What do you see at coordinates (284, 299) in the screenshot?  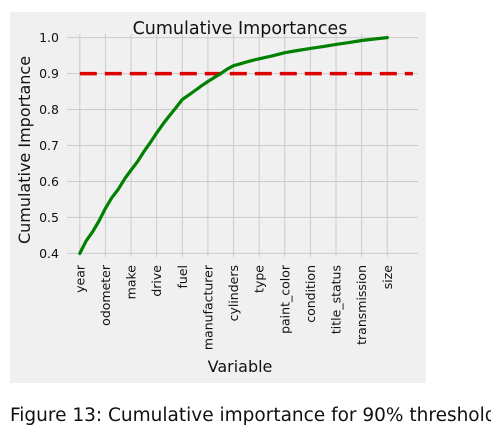 I see `x-tick-label: paint_color` at bounding box center [284, 299].